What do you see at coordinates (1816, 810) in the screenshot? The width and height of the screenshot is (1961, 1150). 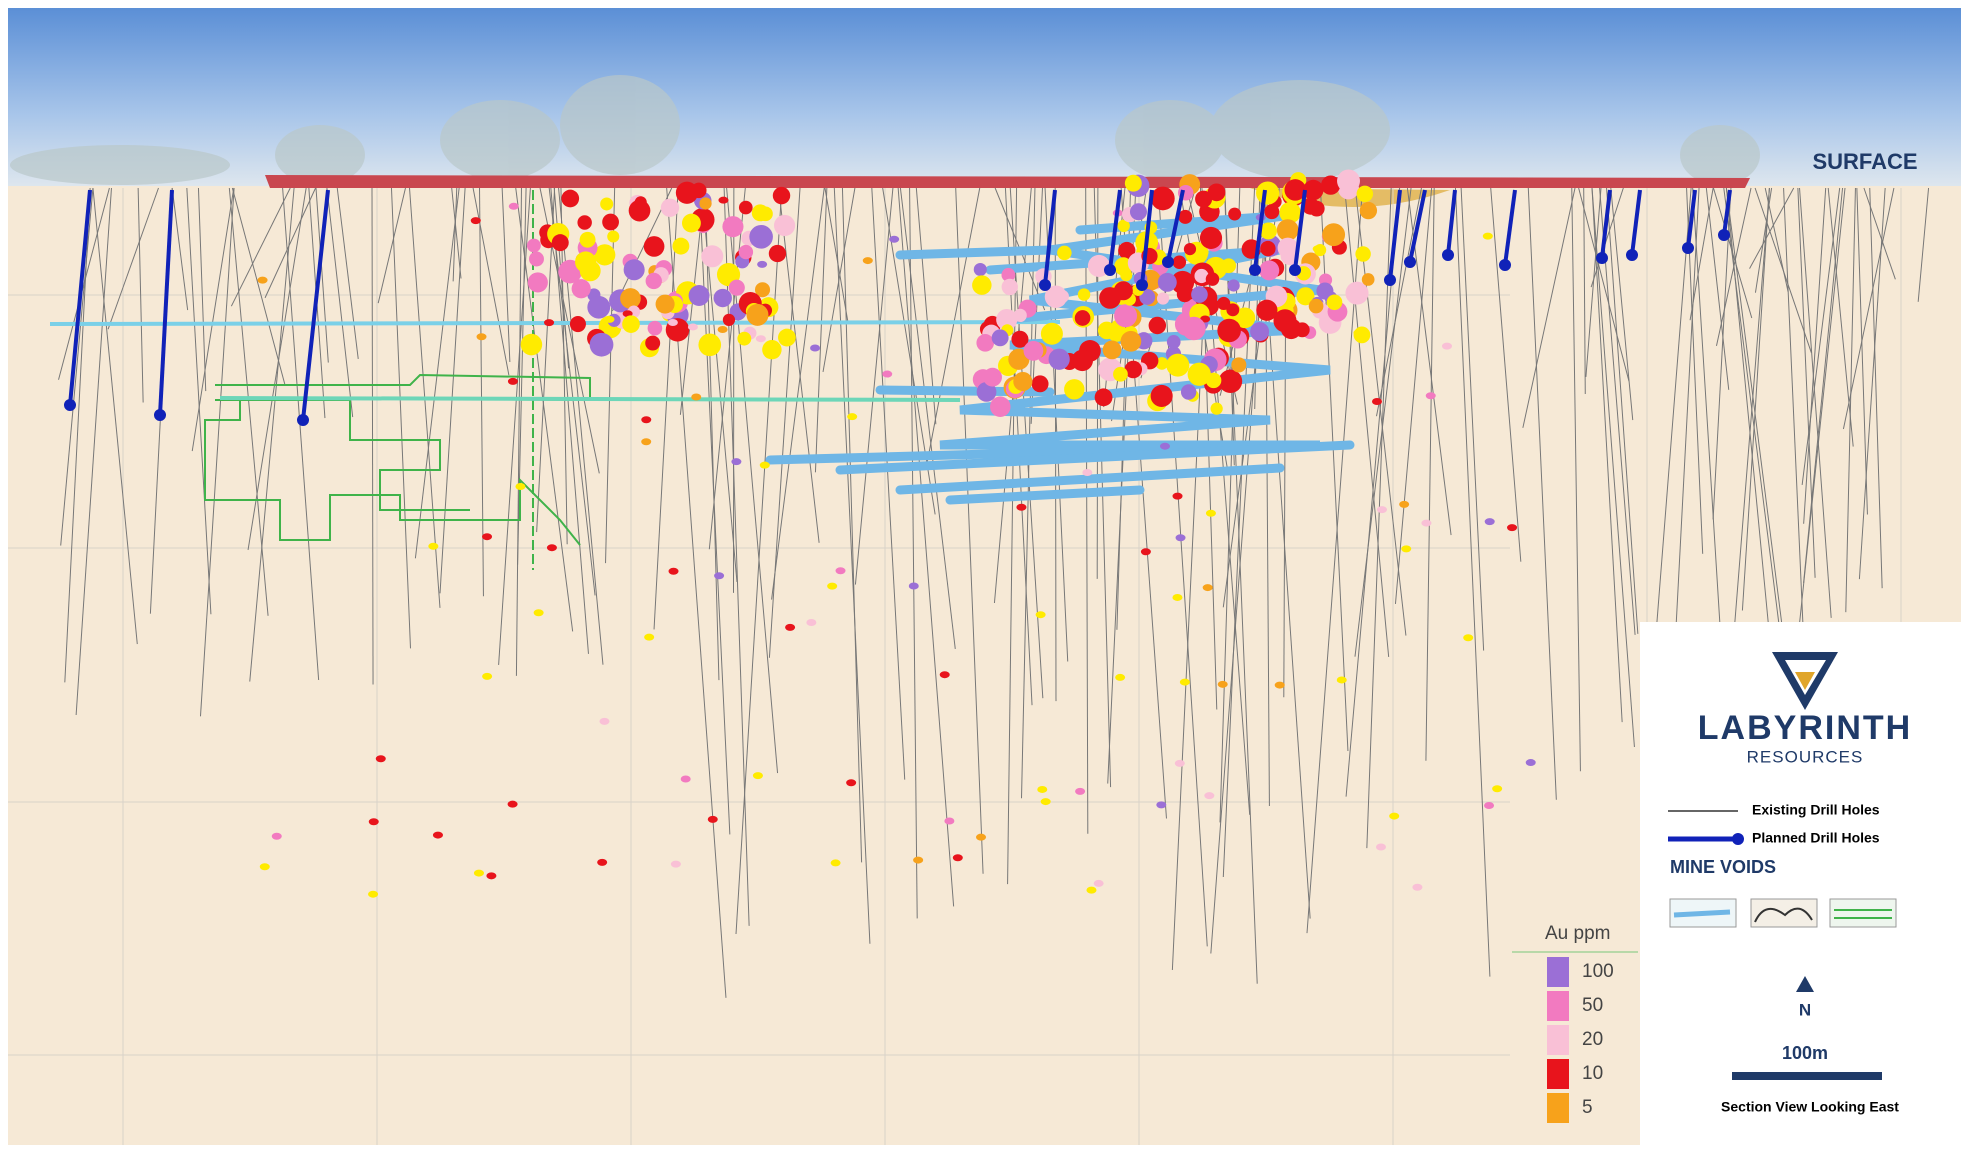 I see `existing-label: Existing Drill Holes` at bounding box center [1816, 810].